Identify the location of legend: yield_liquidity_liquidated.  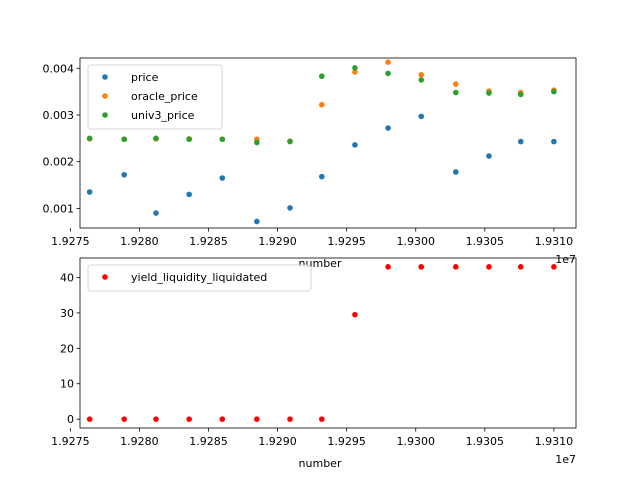
(199, 278).